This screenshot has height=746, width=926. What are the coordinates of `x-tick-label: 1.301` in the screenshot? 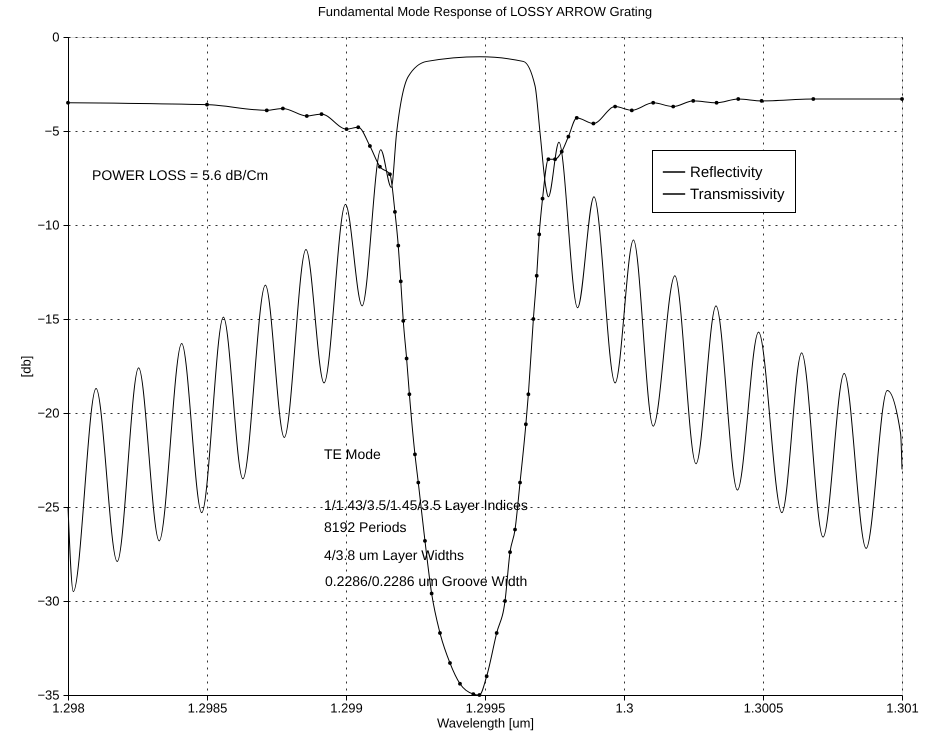 It's located at (902, 708).